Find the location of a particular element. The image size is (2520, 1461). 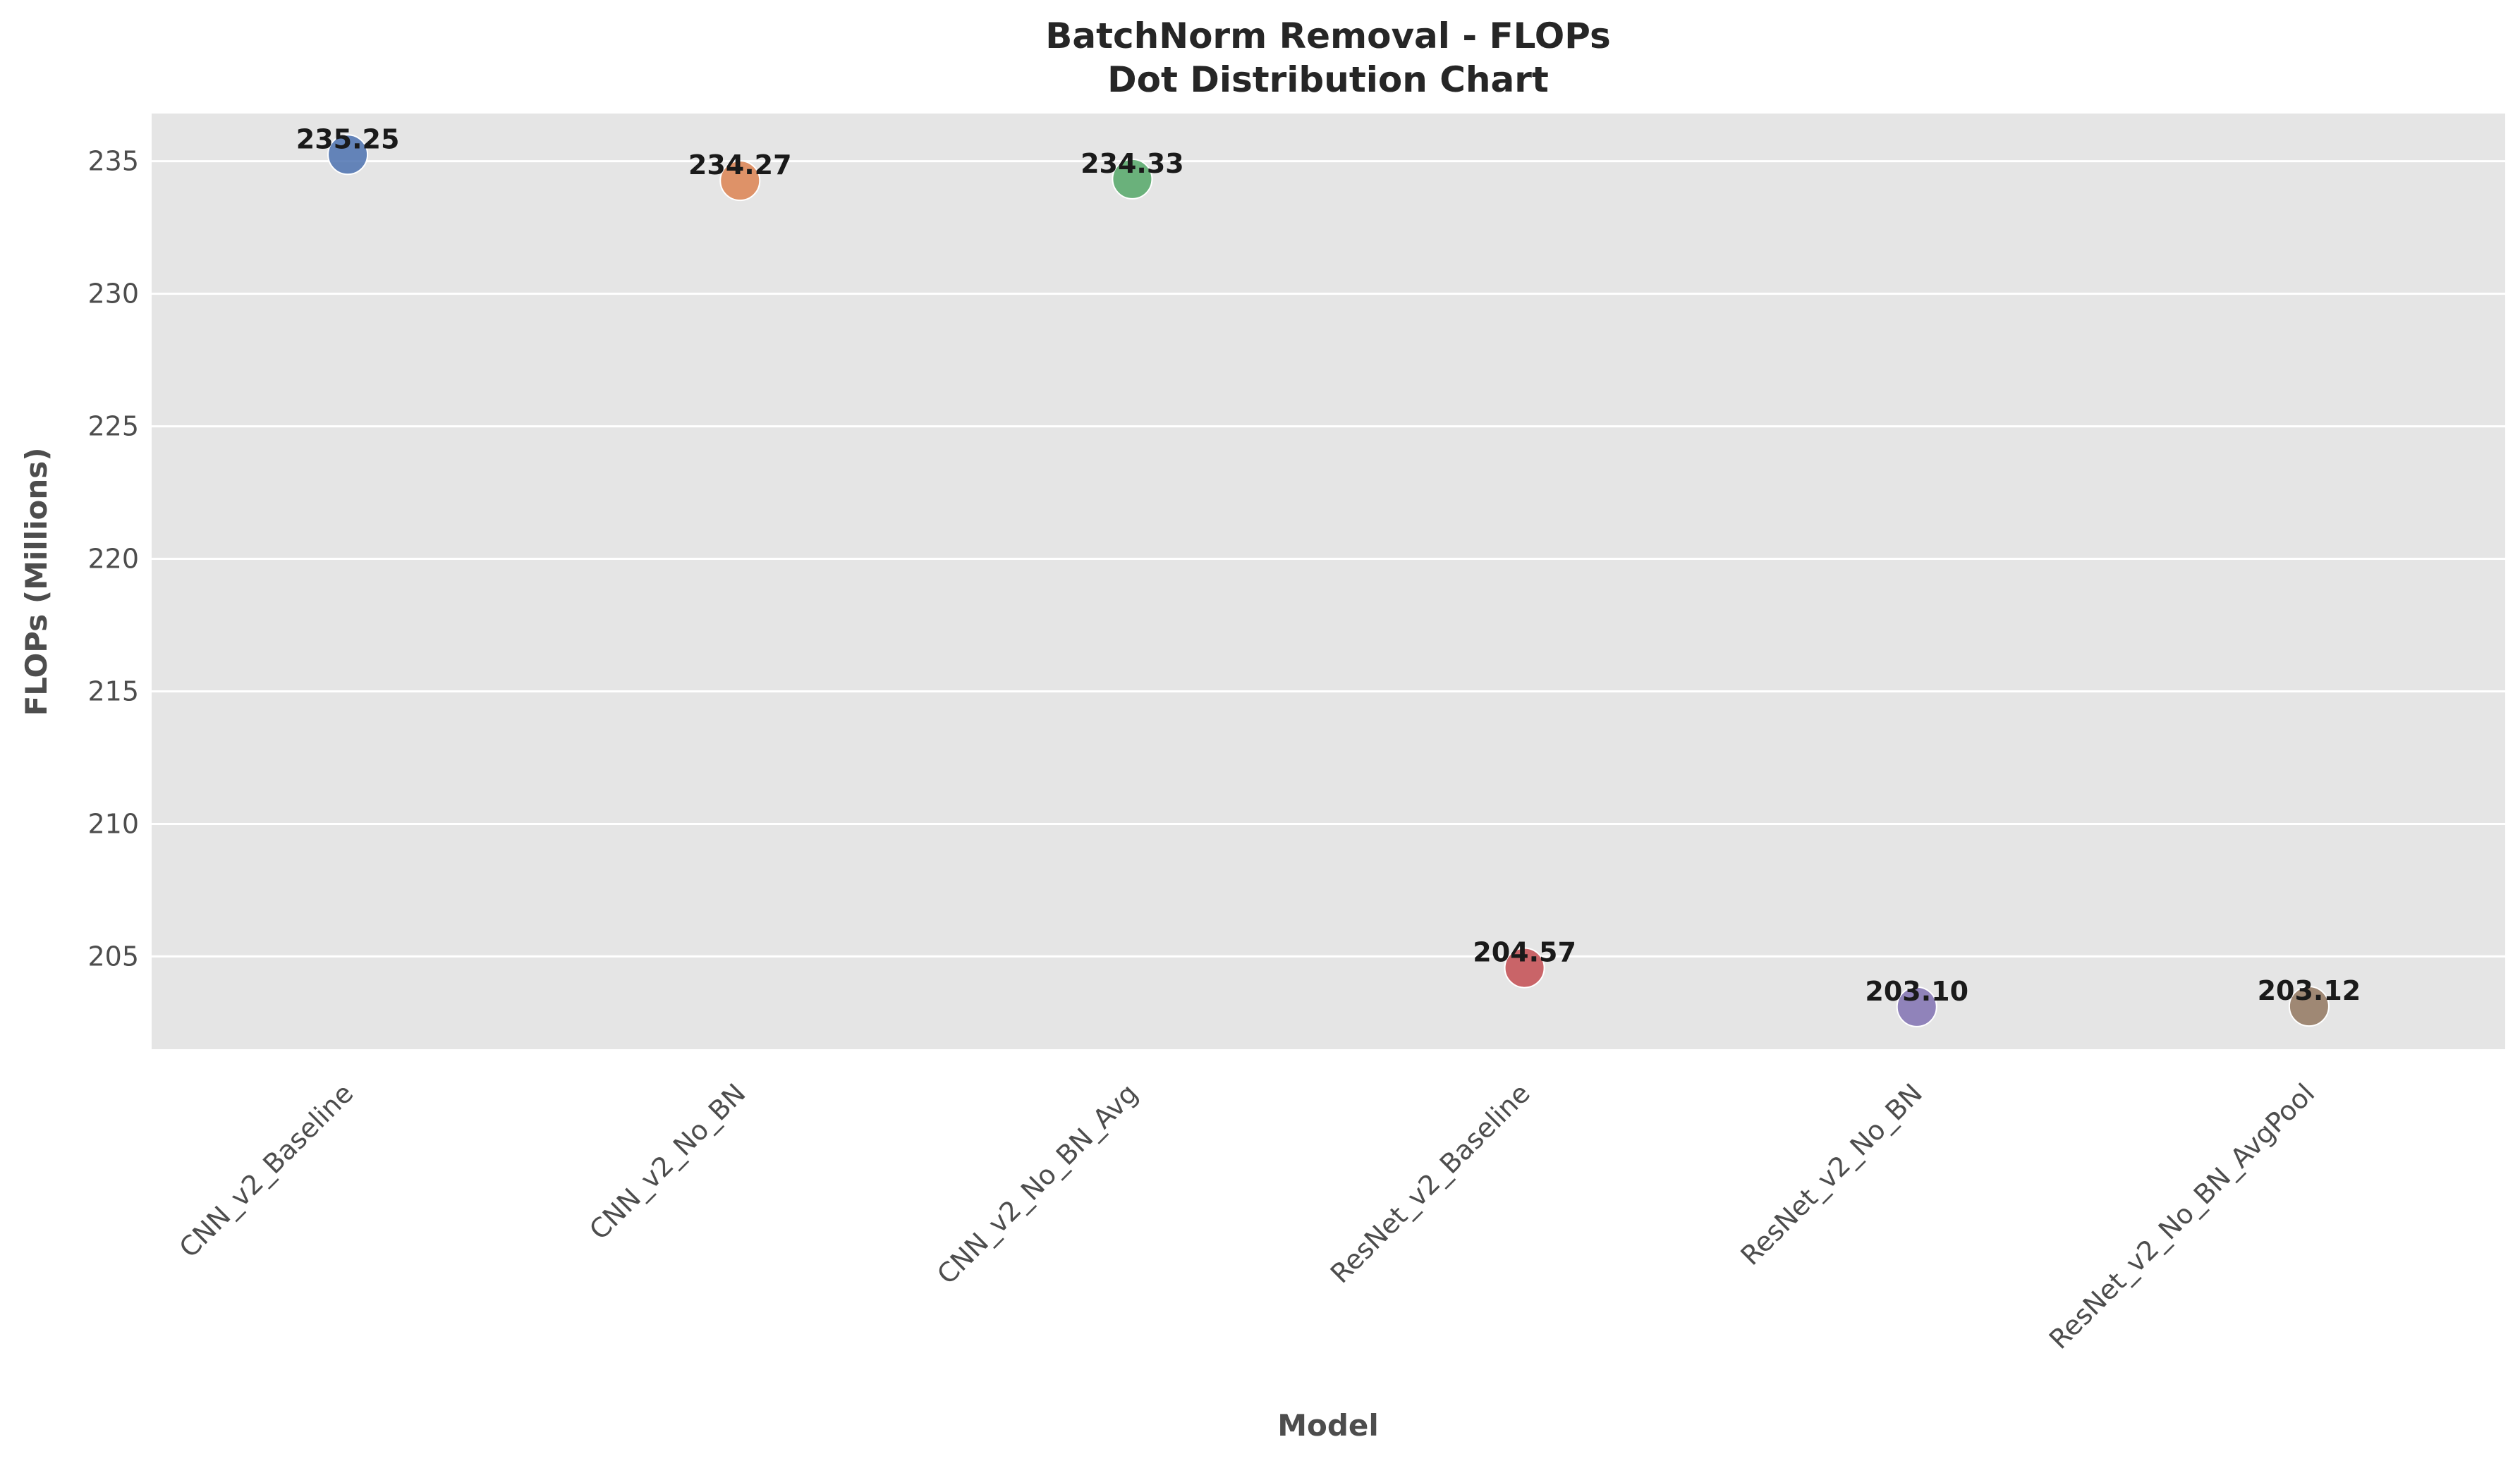

data-label: 204.57 is located at coordinates (1524, 952).